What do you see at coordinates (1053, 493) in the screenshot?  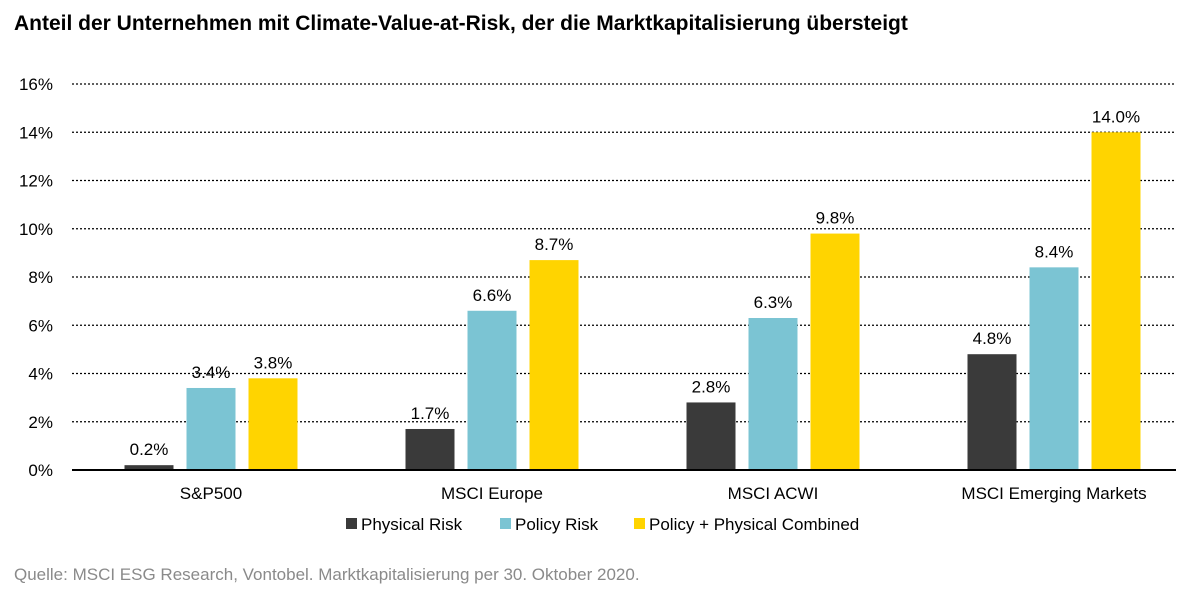 I see `x-tick-label: MSCI Emerging Markets` at bounding box center [1053, 493].